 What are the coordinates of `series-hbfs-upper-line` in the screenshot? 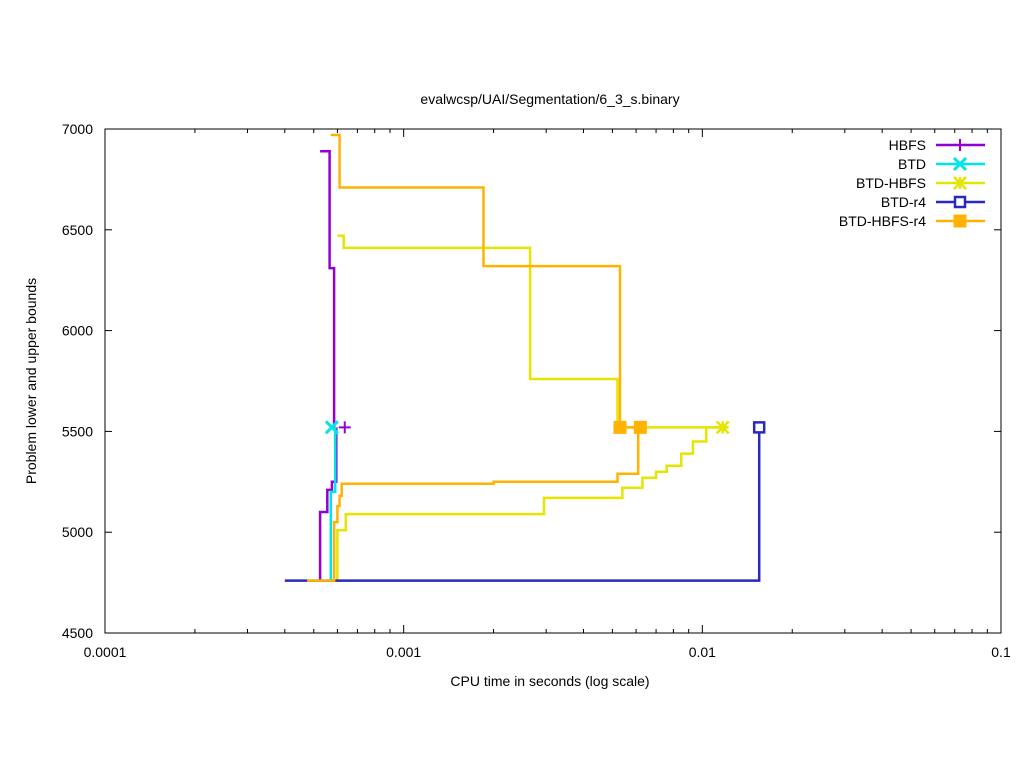 It's located at (328, 288).